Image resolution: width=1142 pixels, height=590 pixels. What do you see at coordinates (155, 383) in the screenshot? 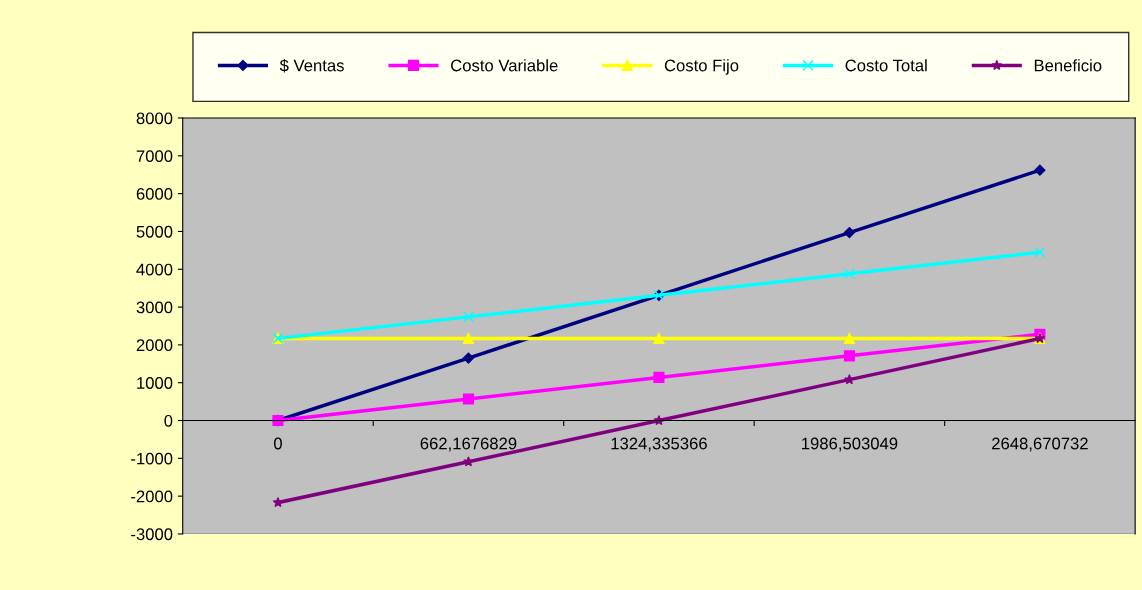
I see `y-tick-label: 1000` at bounding box center [155, 383].